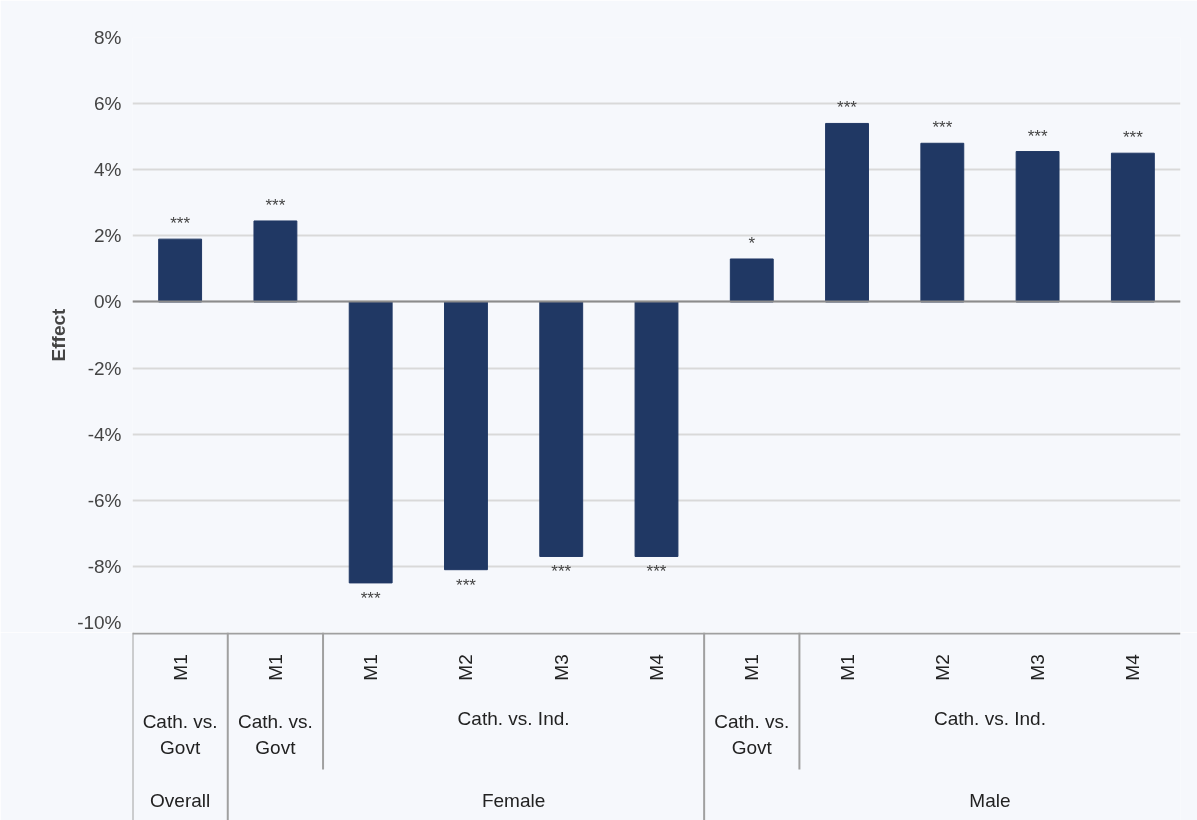  I want to click on data-label: *, so click(752, 243).